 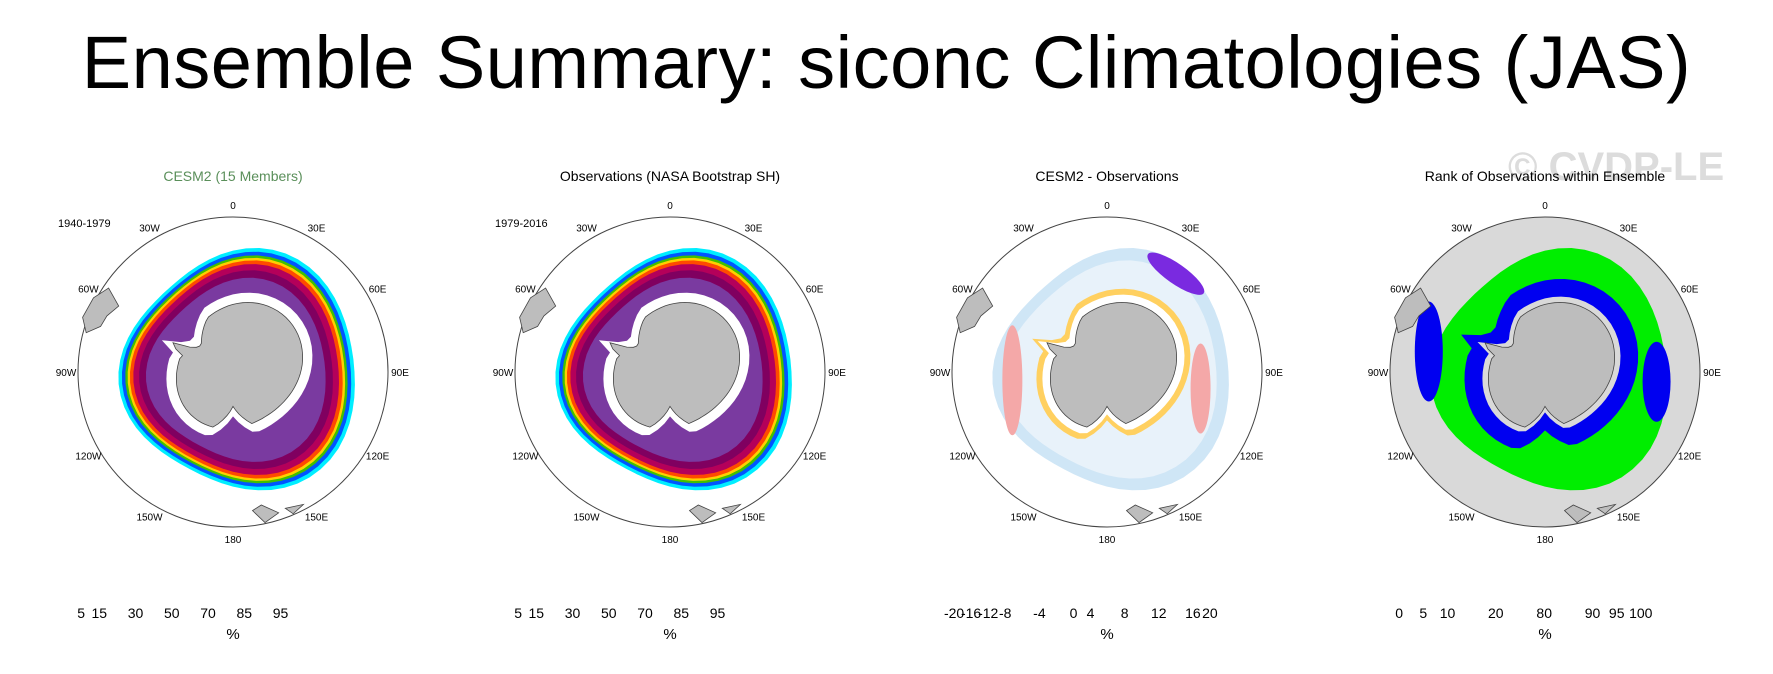 I want to click on colorbar-tick-label: 12, so click(x=1159, y=613).